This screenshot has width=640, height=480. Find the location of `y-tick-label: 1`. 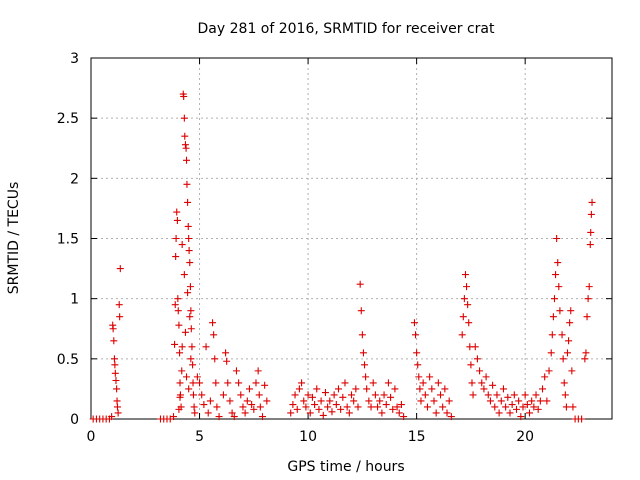

y-tick-label: 1 is located at coordinates (74, 300).